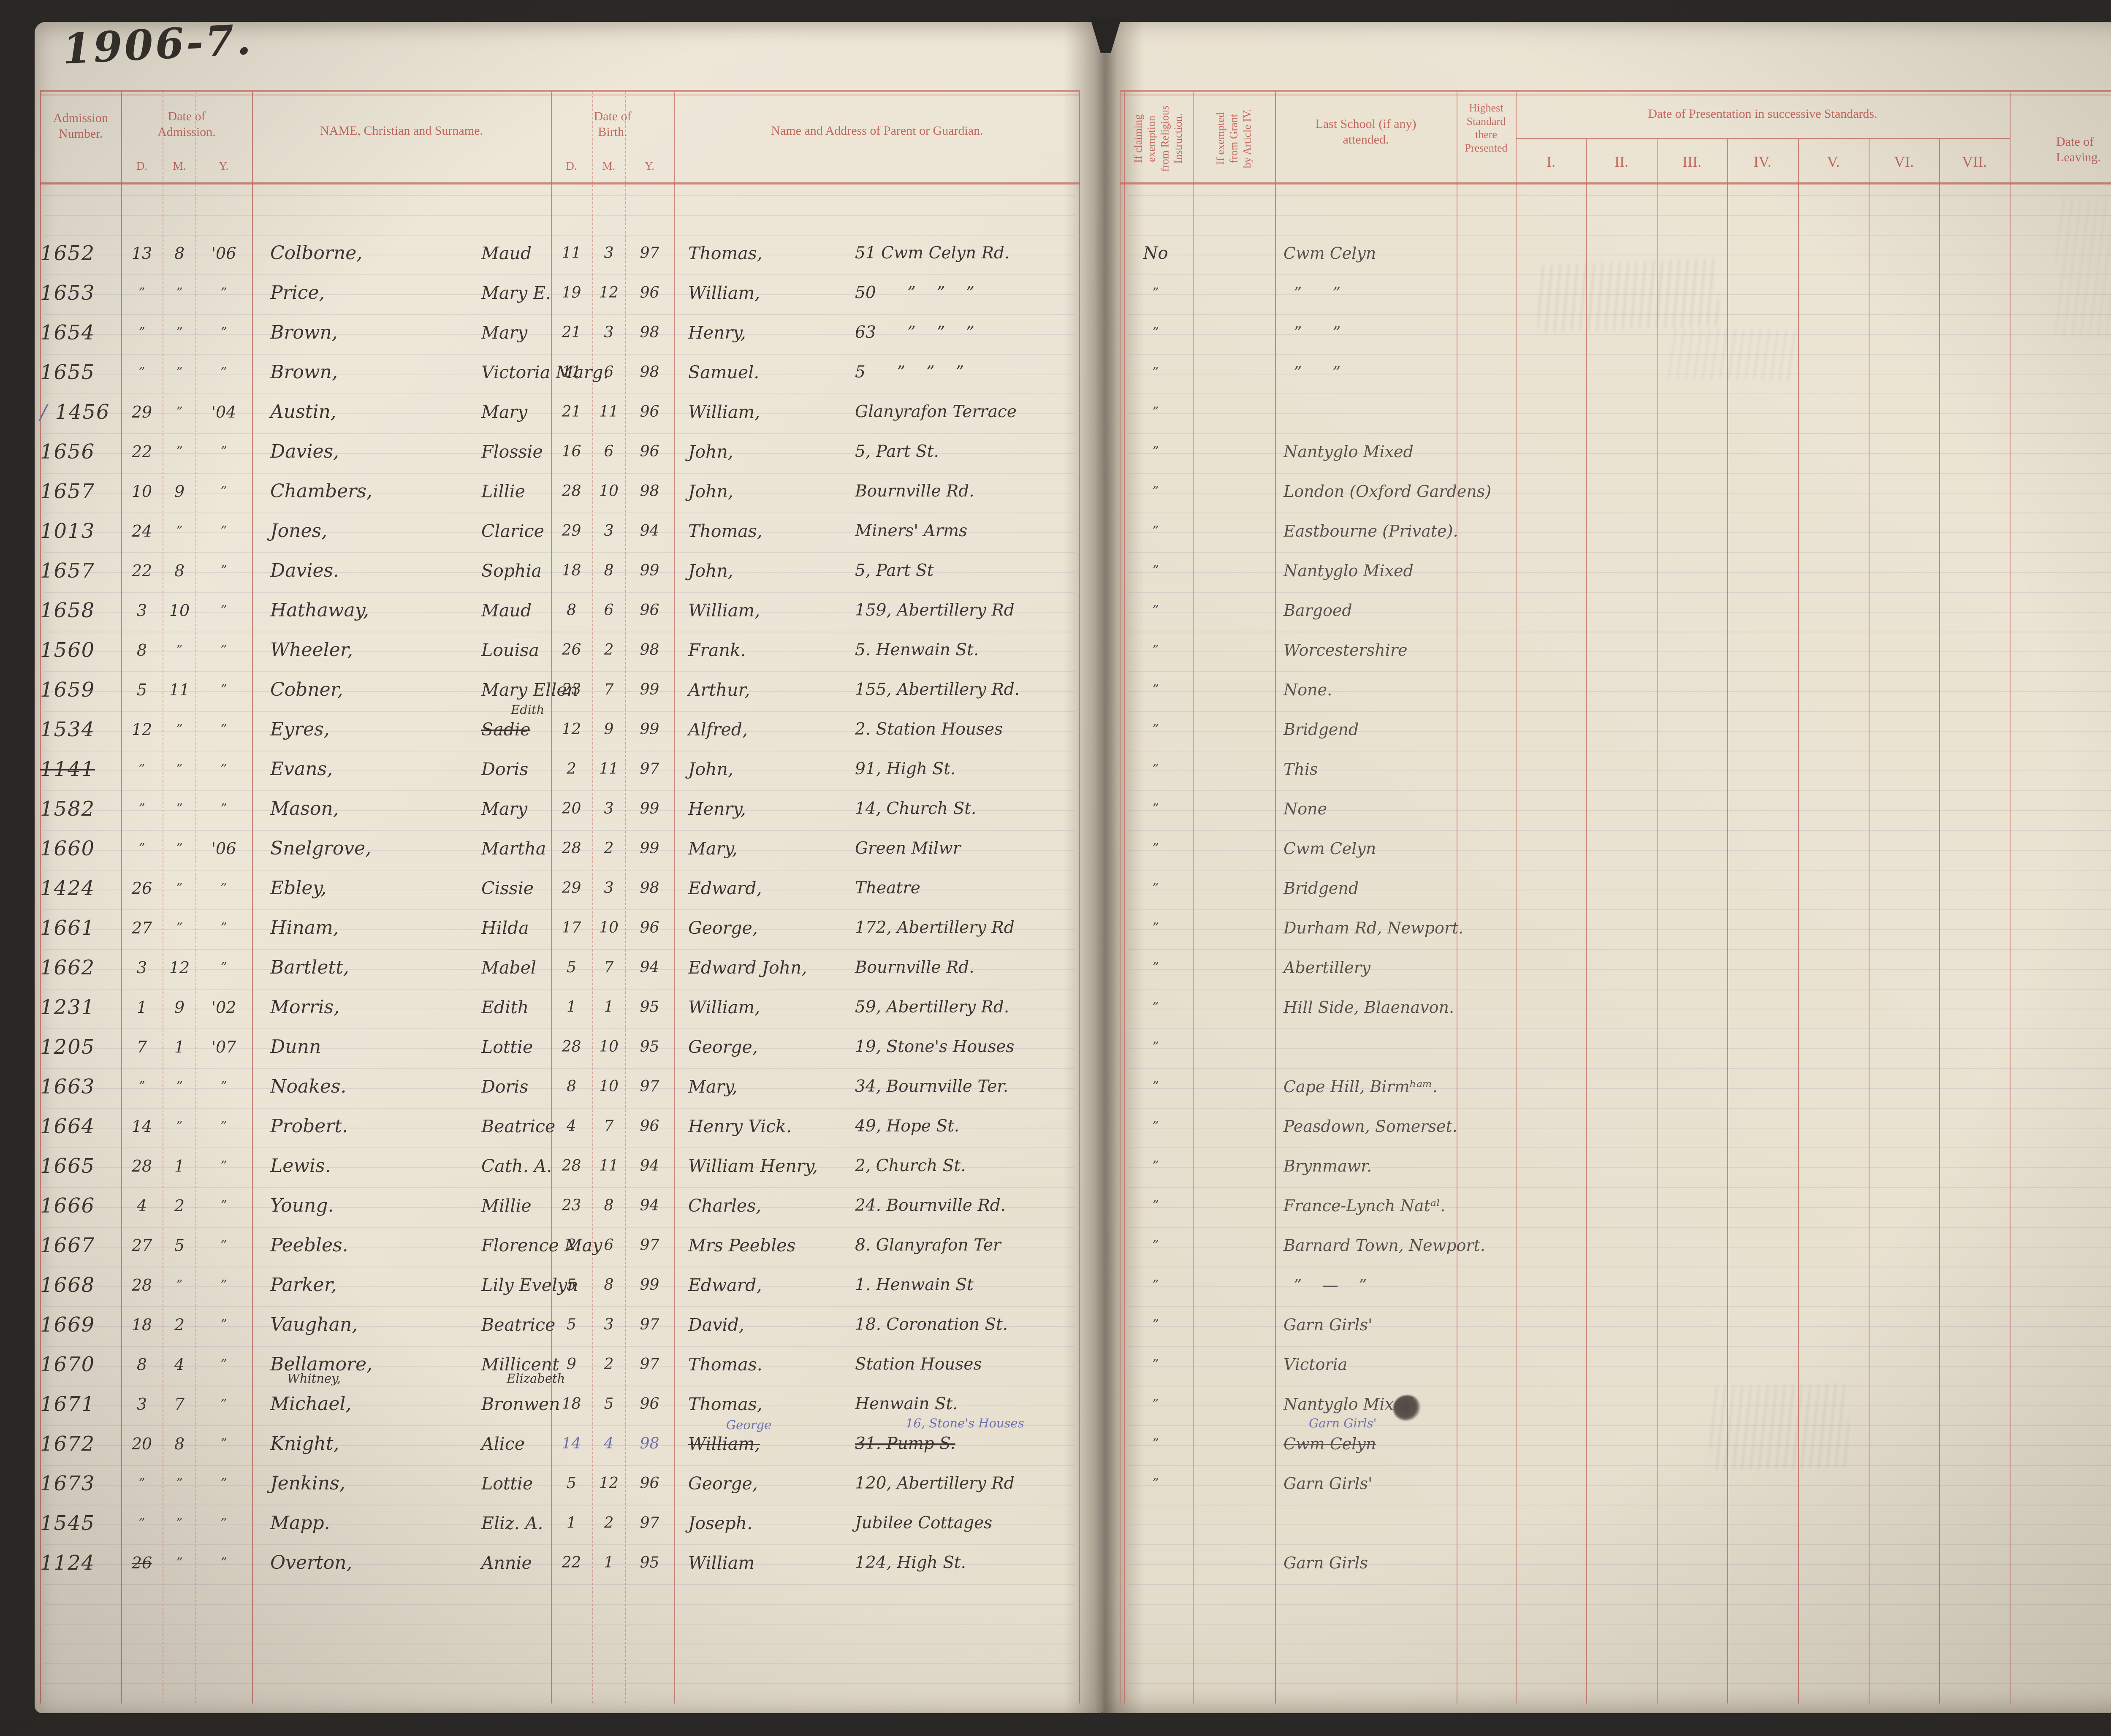  I want to click on header-birth-dmy: M., so click(609, 166).